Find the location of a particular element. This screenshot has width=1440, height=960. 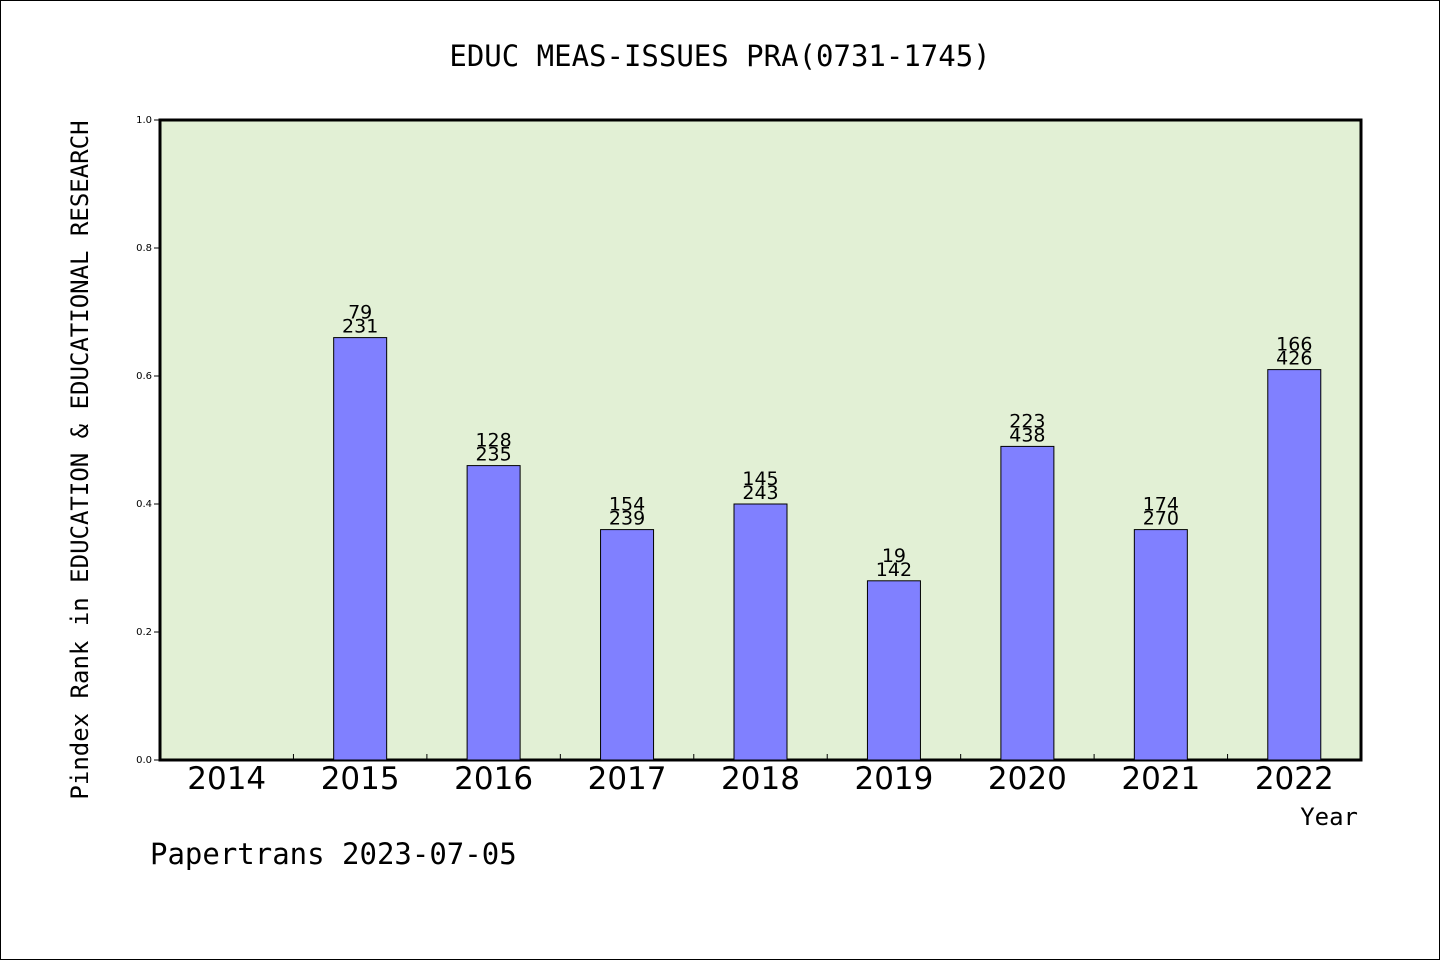

chart-title: EDUC MEAS-ISSUES PRA(0731-1745) is located at coordinates (719, 56).